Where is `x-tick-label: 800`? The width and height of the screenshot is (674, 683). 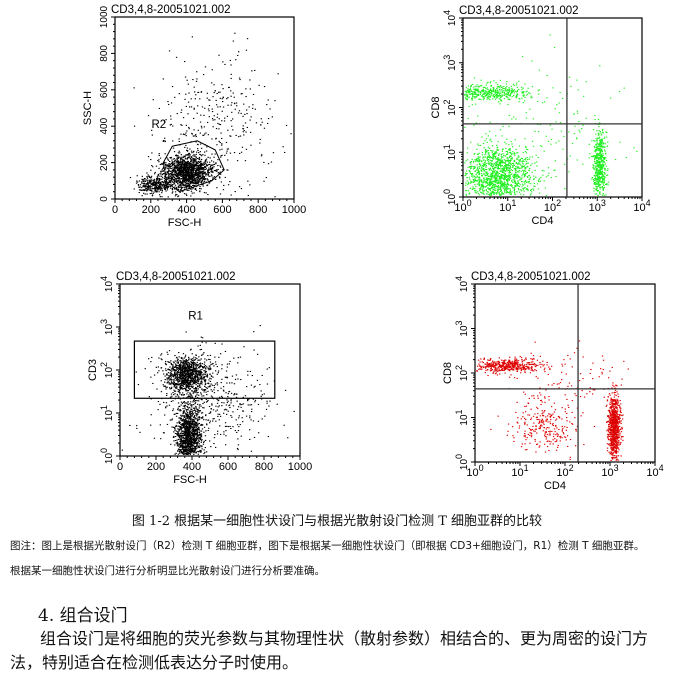 x-tick-label: 800 is located at coordinates (258, 210).